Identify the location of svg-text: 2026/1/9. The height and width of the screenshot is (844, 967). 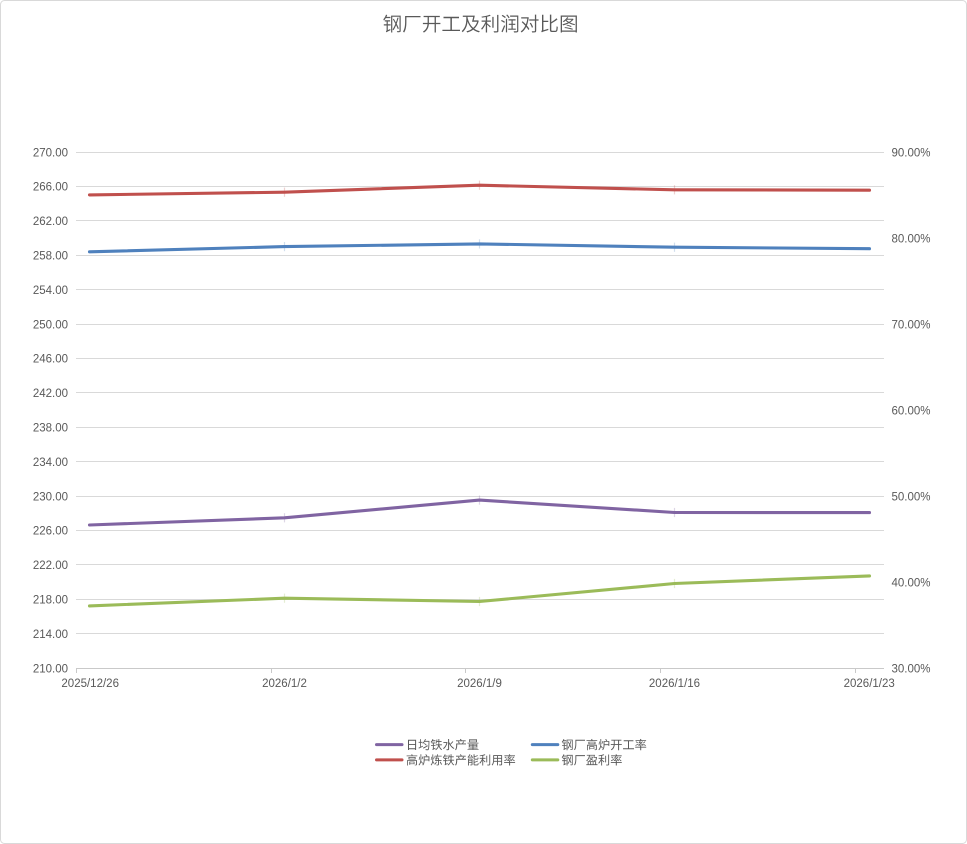
(479, 684).